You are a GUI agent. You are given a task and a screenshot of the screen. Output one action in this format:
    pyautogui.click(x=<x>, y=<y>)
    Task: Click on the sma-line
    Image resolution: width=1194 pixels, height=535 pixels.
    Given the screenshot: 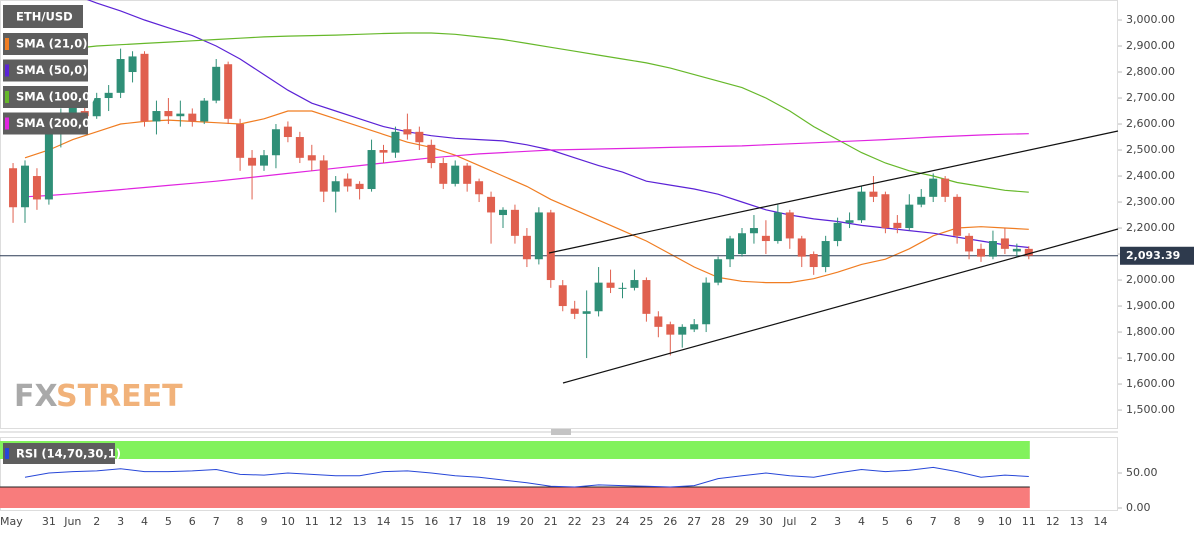 What is the action you would take?
    pyautogui.click(x=526, y=165)
    